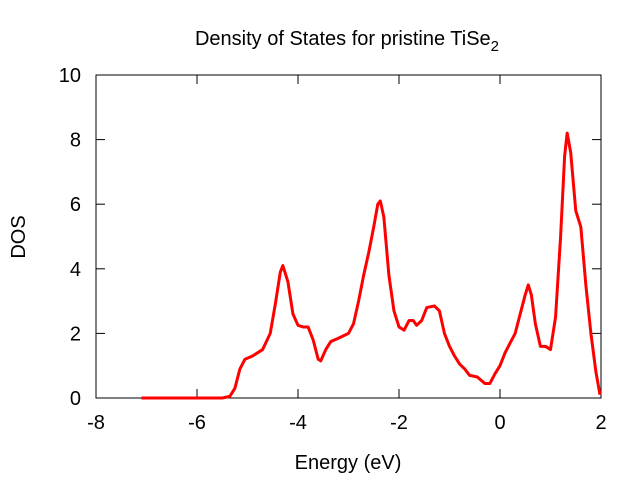 The image size is (640, 480). I want to click on y-tick-label: 4, so click(75, 270).